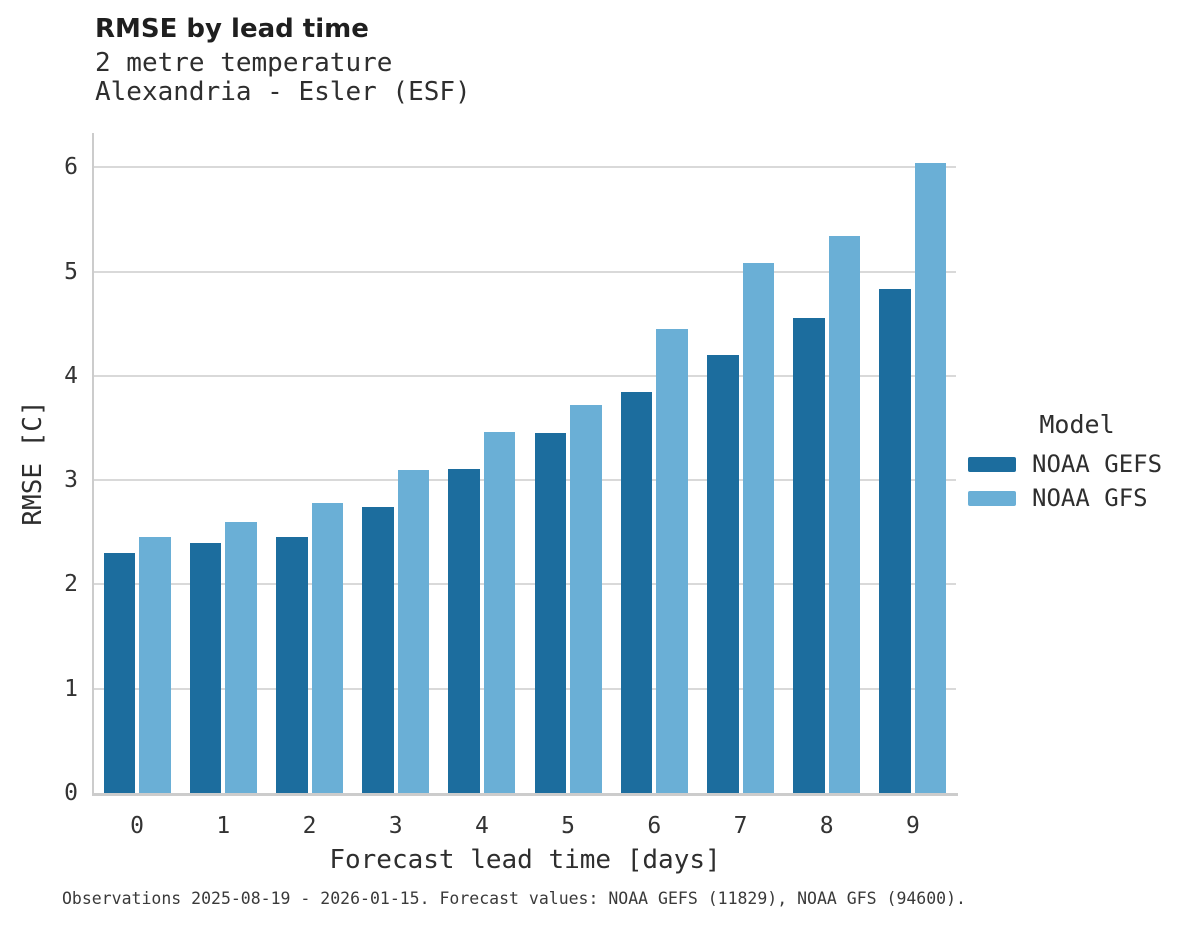 This screenshot has width=1195, height=928. What do you see at coordinates (481, 826) in the screenshot?
I see `x-tick-label: 4` at bounding box center [481, 826].